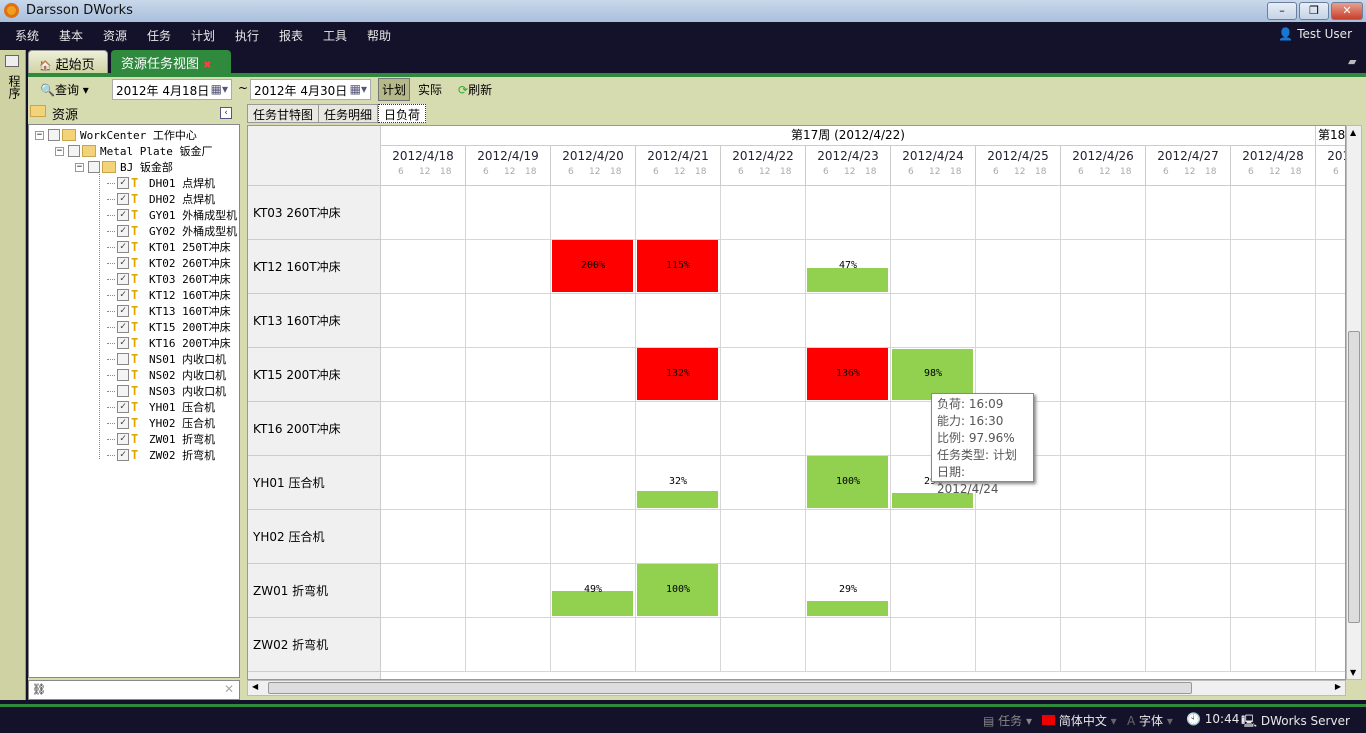 The image size is (1366, 733). Describe the element at coordinates (1337, 686) in the screenshot. I see `scroll-right-icon: ▶` at that location.